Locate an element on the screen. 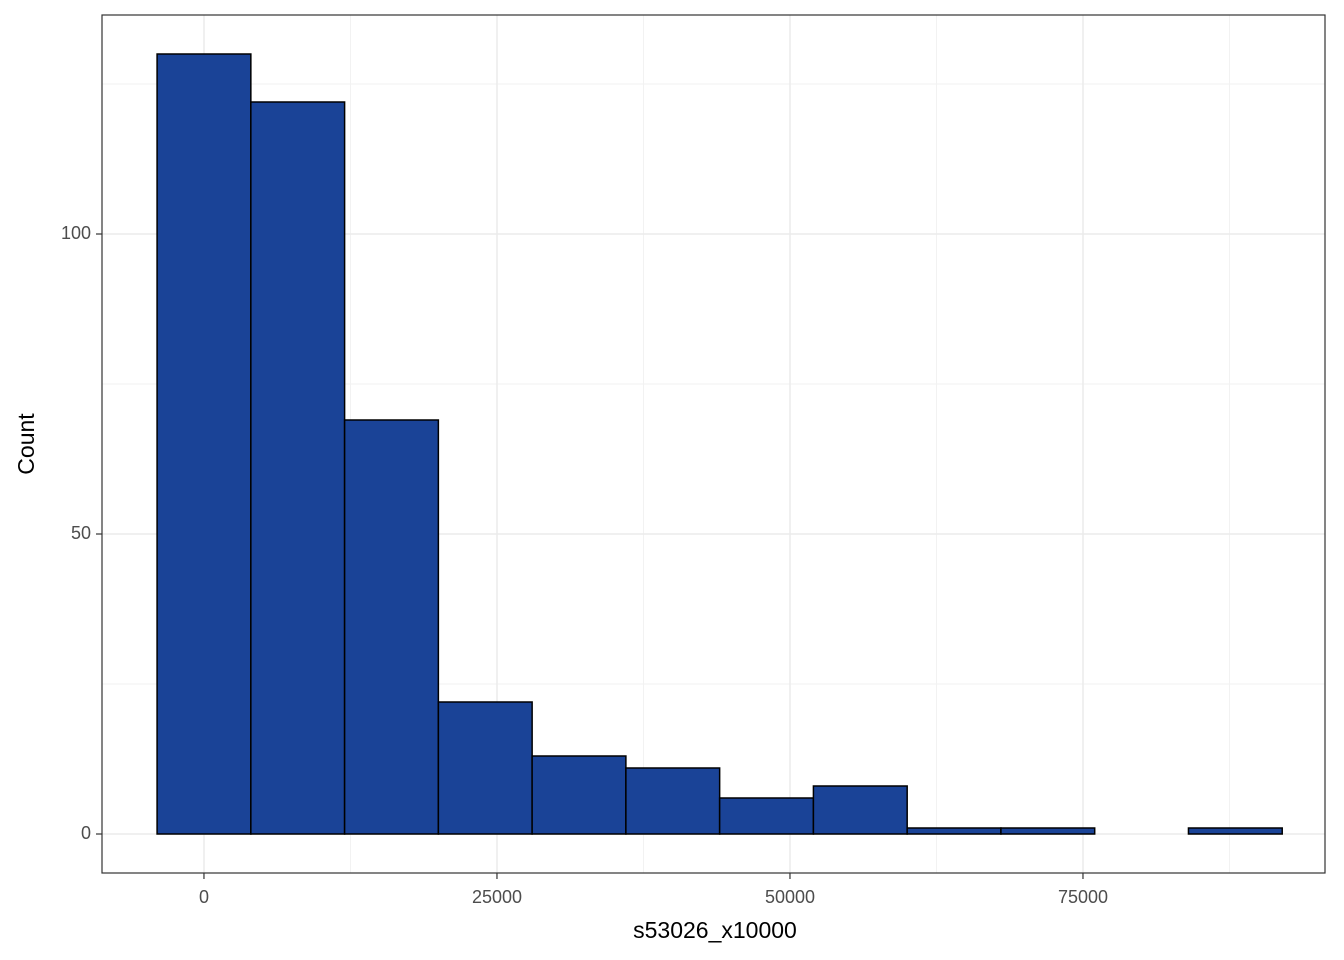 This screenshot has width=1344, height=960. x-axis-title: s53026_x10000 is located at coordinates (715, 930).